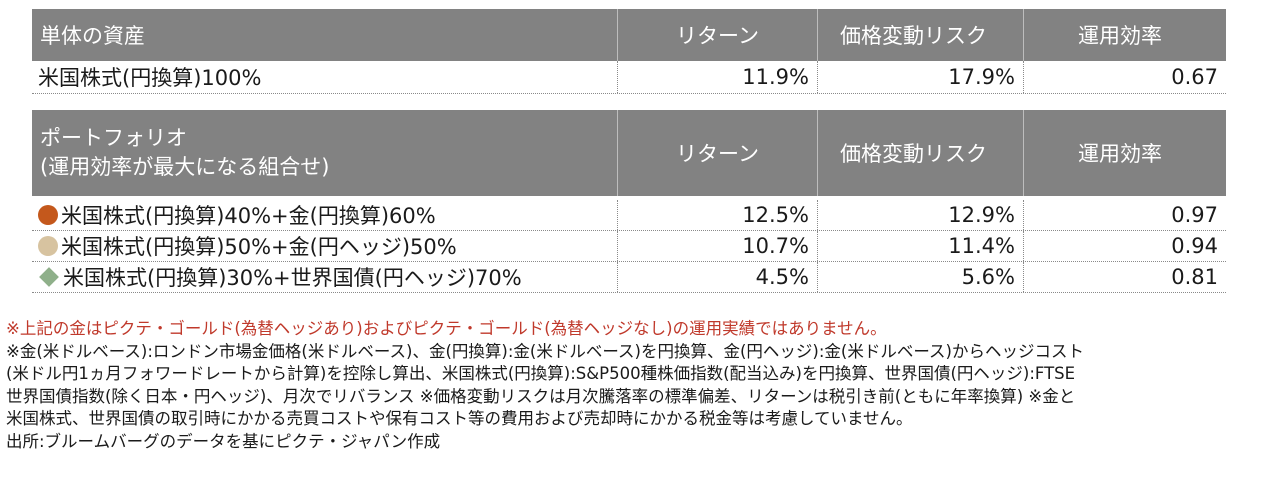 The width and height of the screenshot is (1280, 478). Describe the element at coordinates (259, 247) in the screenshot. I see `portfolio-name: 米国株式(円換算)50%+金(円ヘッジ)50%` at that location.